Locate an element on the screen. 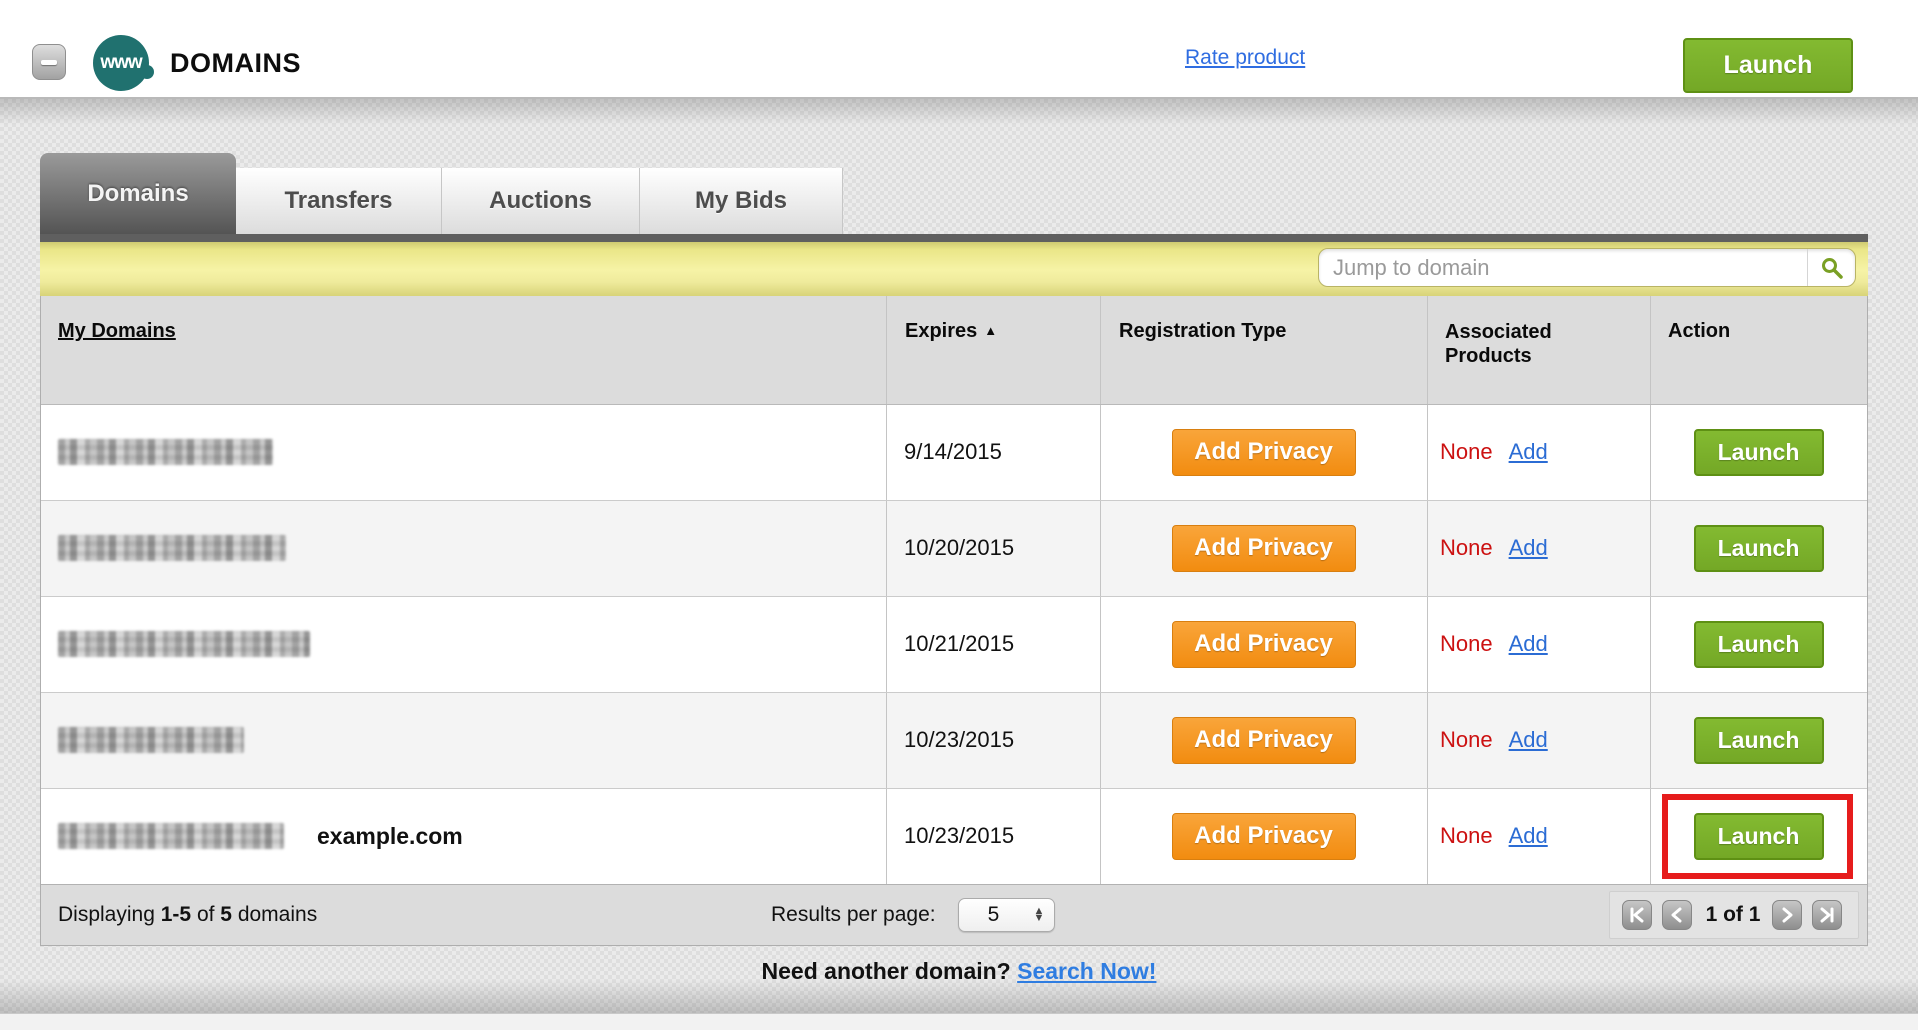 The height and width of the screenshot is (1030, 1918). first-page-button is located at coordinates (1637, 915).